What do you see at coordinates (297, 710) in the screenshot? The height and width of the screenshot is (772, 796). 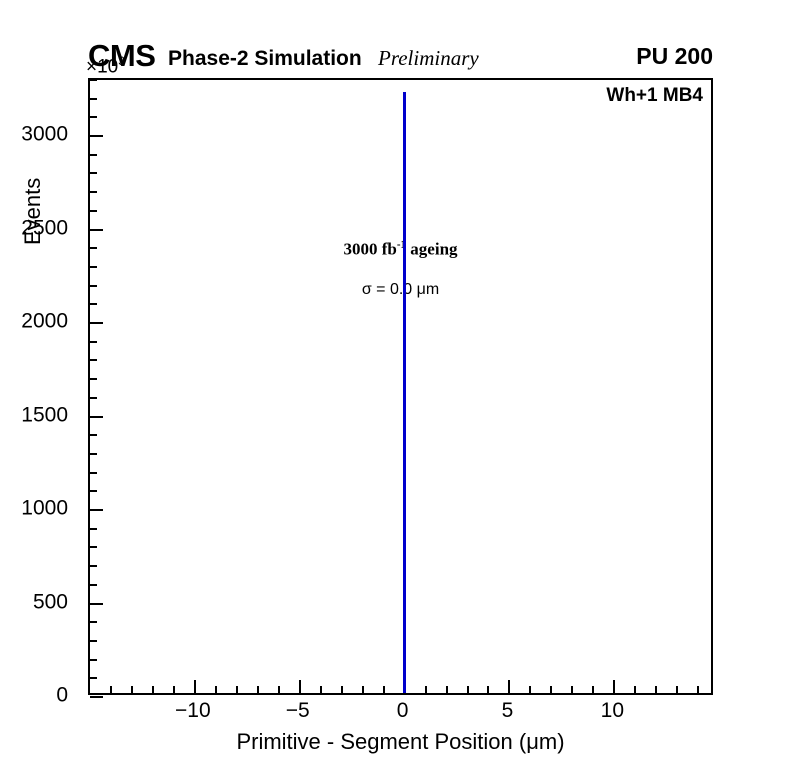 I see `x-tick-label: −5` at bounding box center [297, 710].